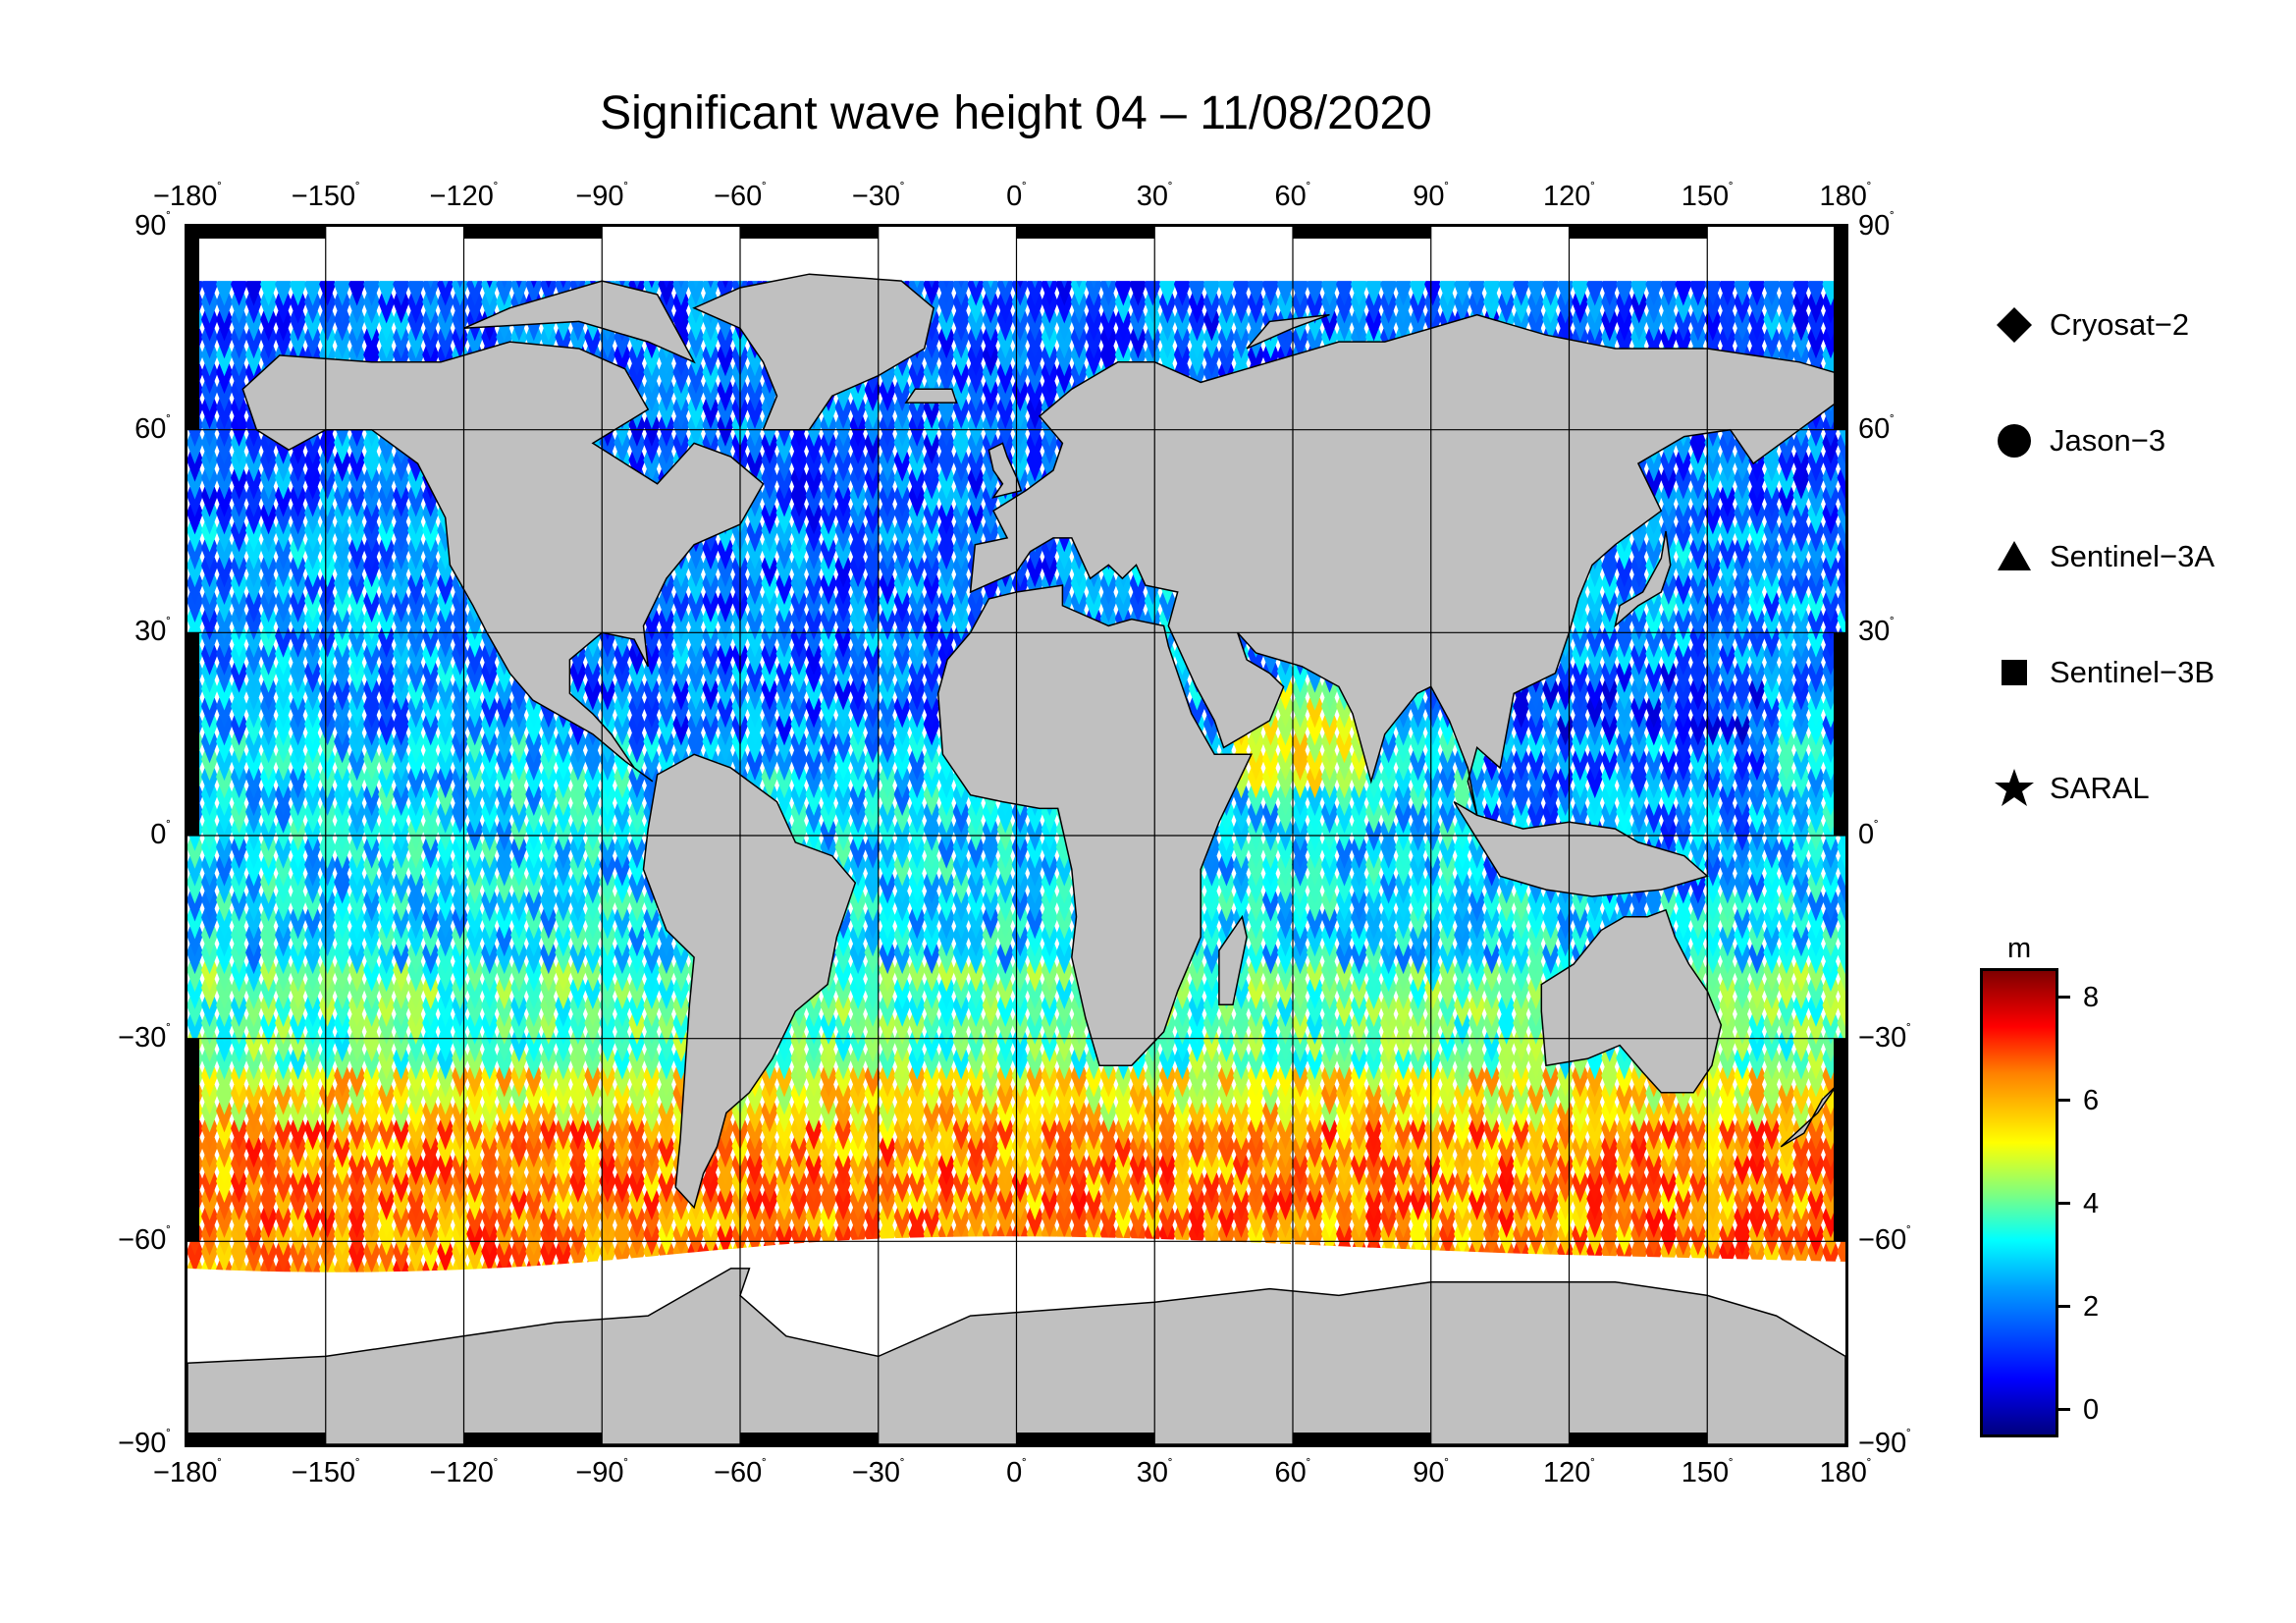  I want to click on lon-tick-top: 0˚, so click(1016, 196).